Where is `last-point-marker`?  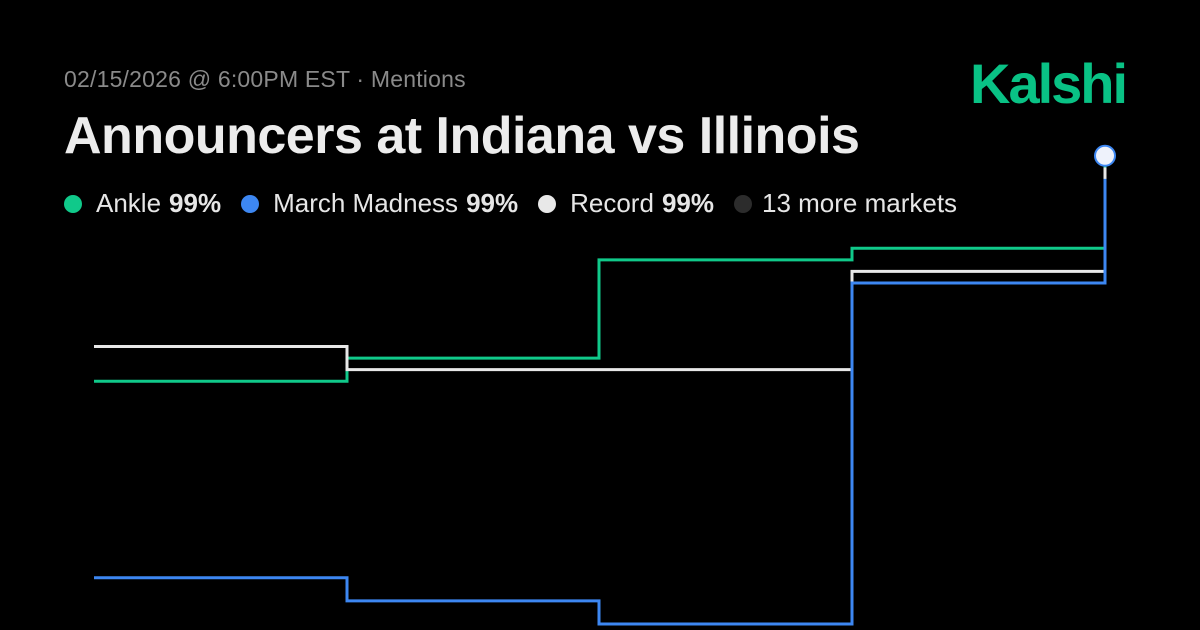
last-point-marker is located at coordinates (1105, 155).